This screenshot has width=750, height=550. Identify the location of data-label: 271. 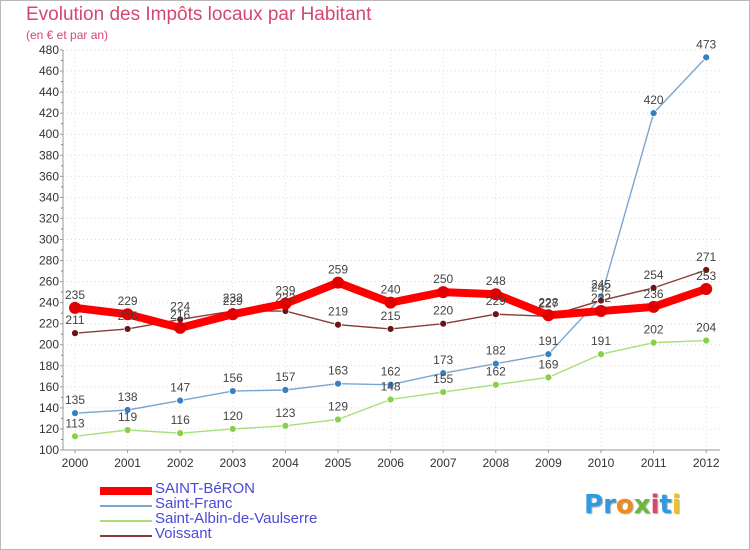
(706, 257).